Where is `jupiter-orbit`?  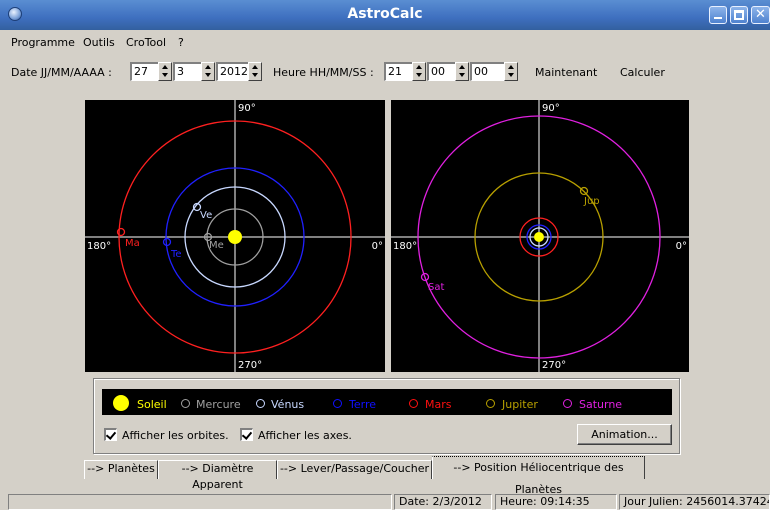 jupiter-orbit is located at coordinates (539, 237).